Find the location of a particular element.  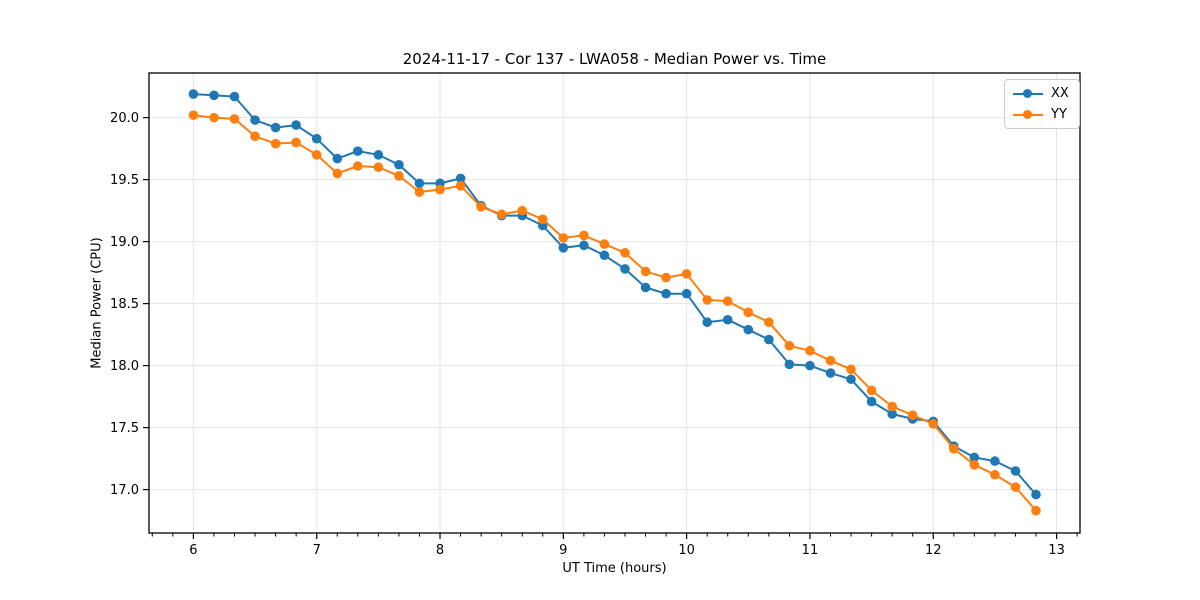

y-tick-label: 17.5 is located at coordinates (124, 428).